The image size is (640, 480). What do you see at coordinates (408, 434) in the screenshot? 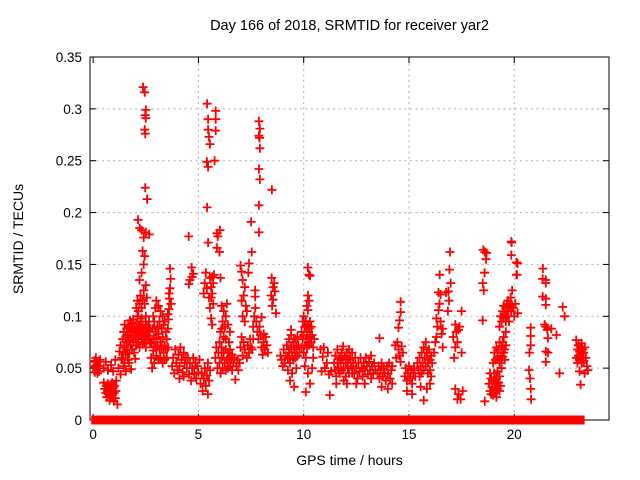
I see `svg-text: 15` at bounding box center [408, 434].